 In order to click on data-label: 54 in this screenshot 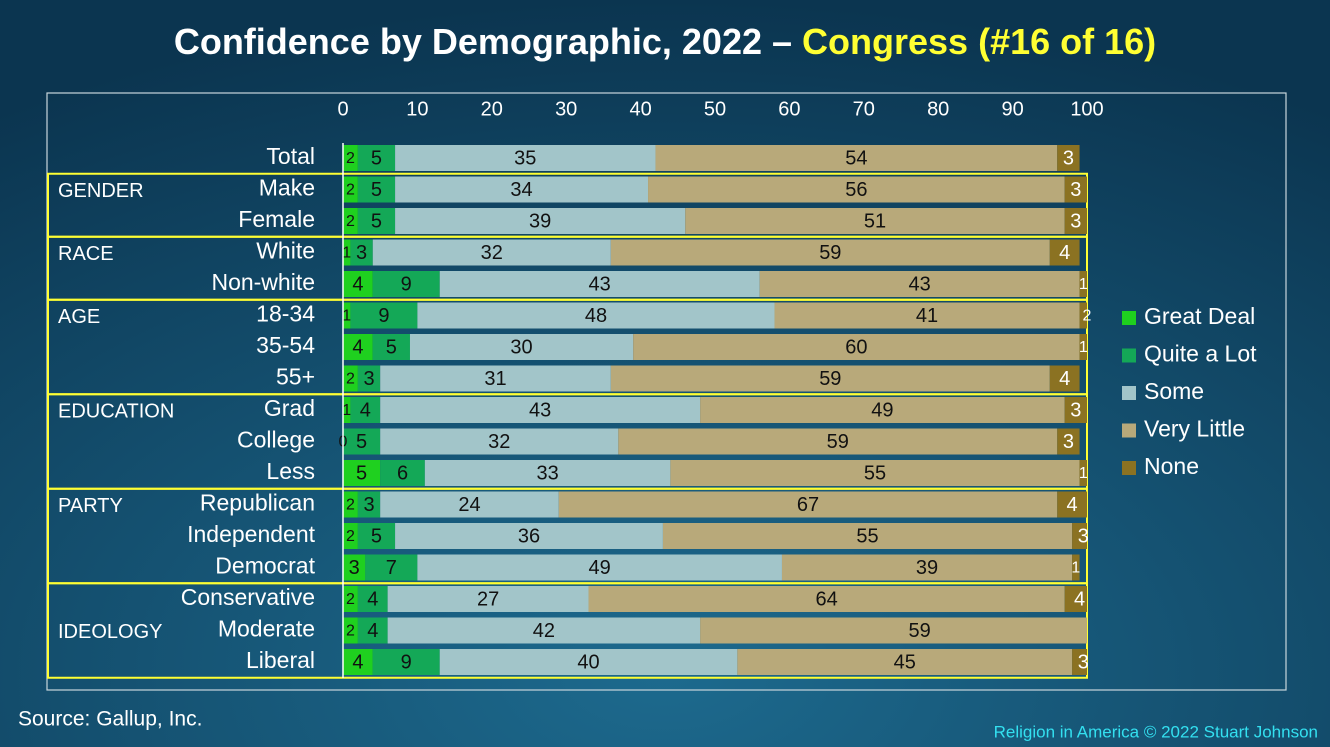, I will do `click(856, 158)`.